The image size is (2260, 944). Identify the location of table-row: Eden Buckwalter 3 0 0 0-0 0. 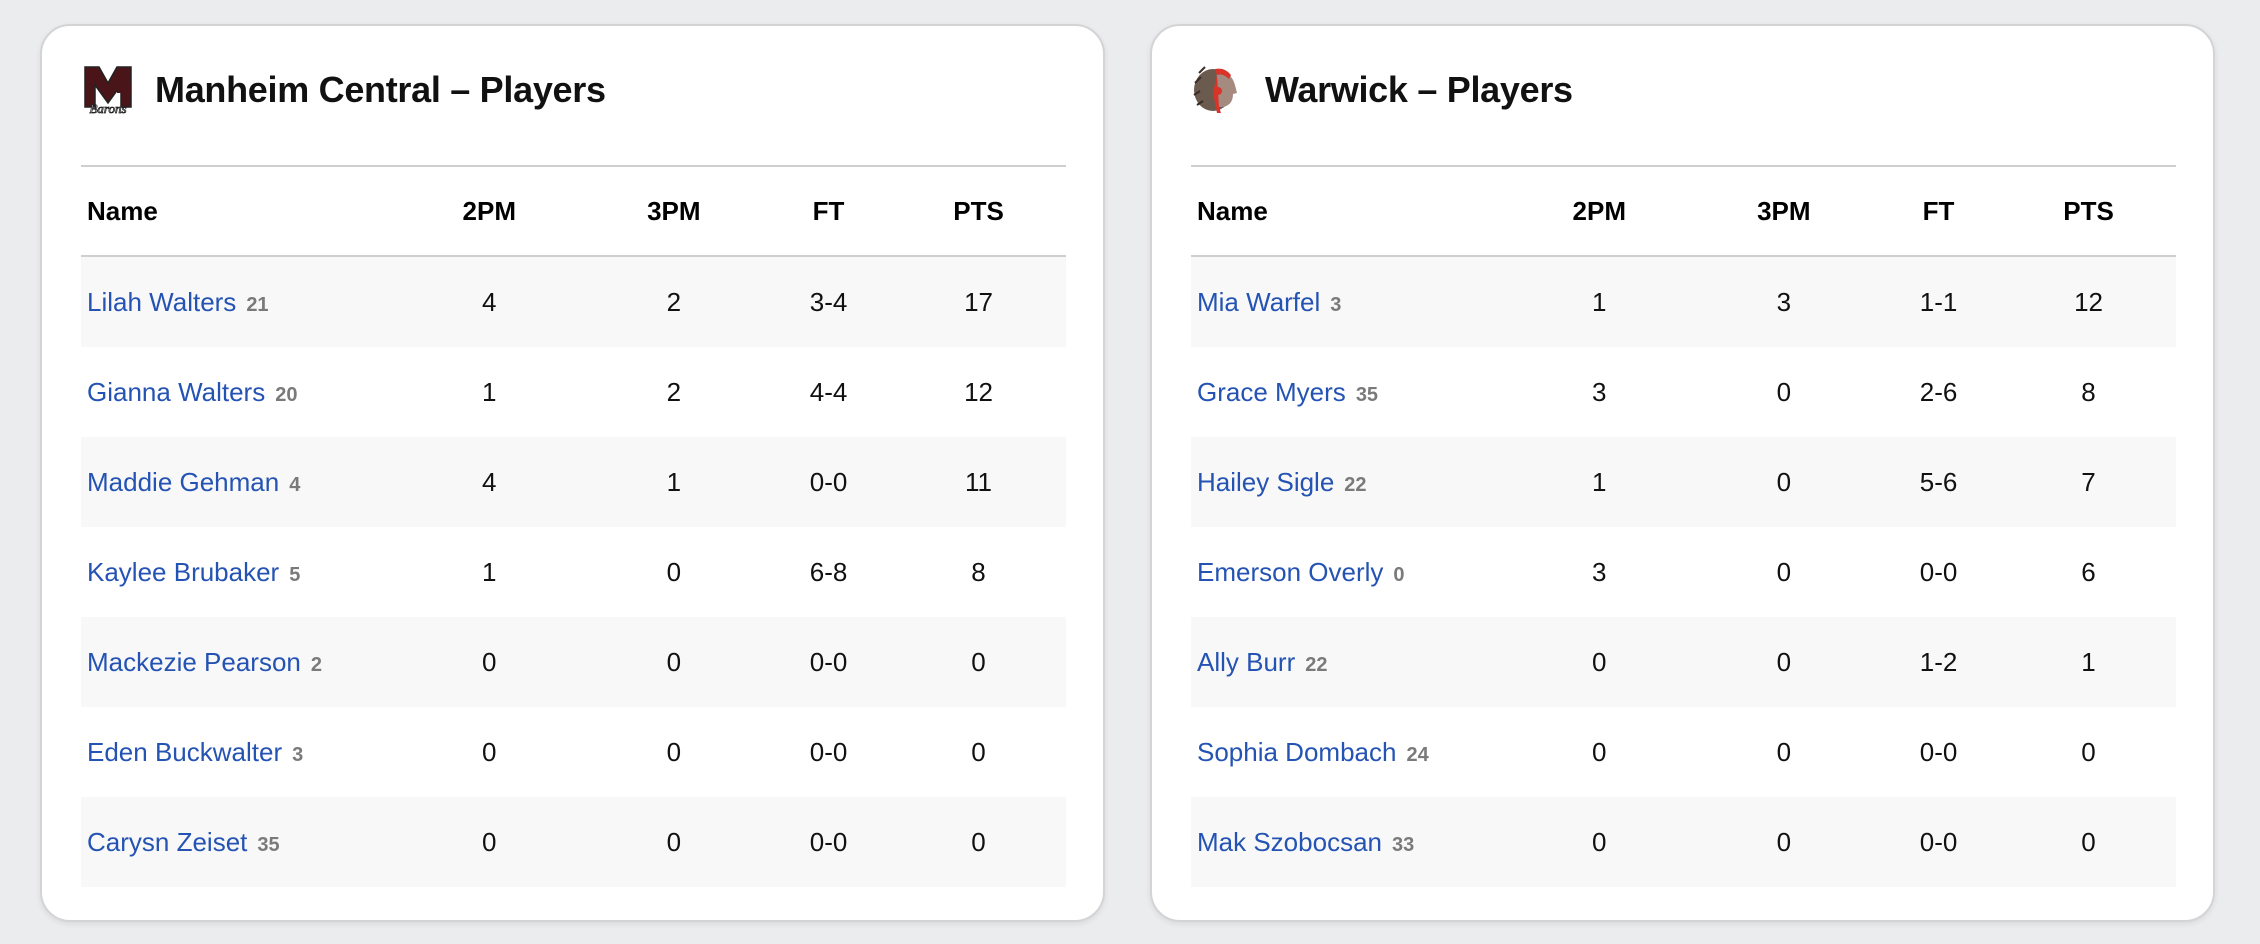
(573, 752).